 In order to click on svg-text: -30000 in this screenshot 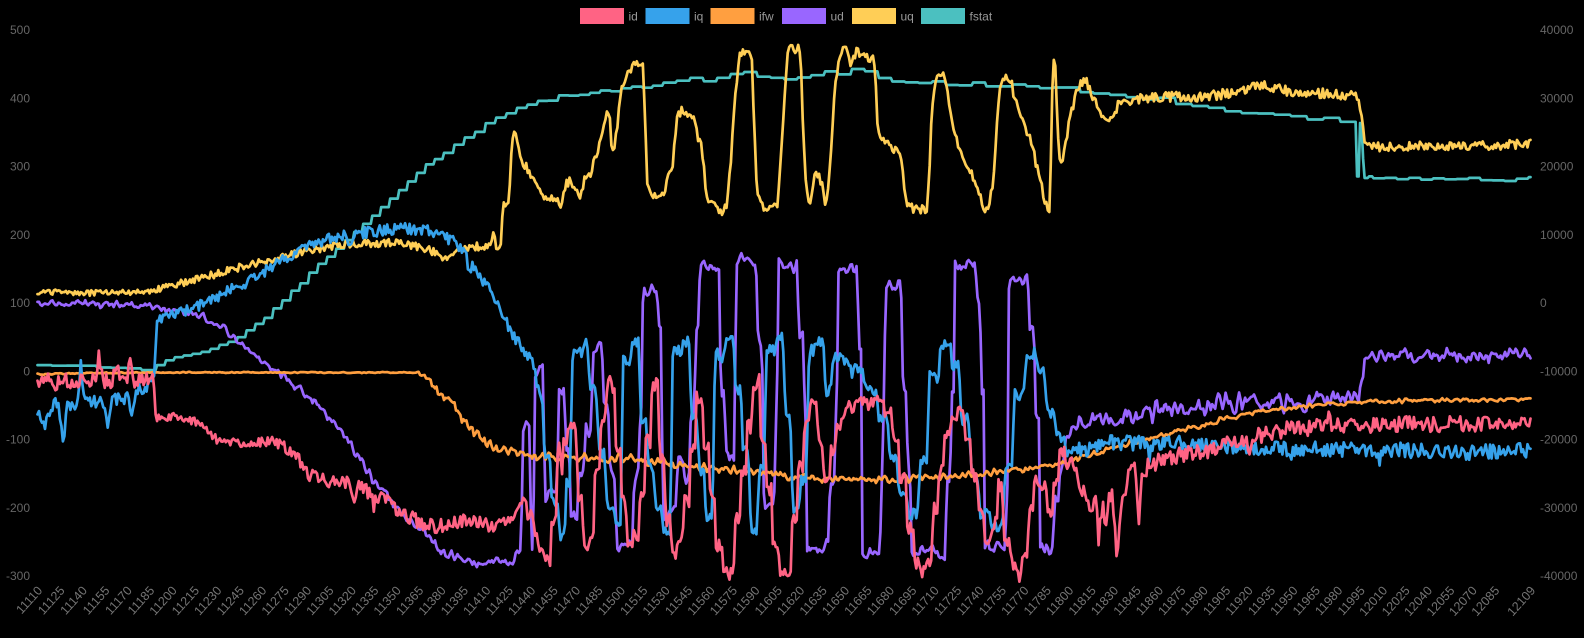, I will do `click(1559, 508)`.